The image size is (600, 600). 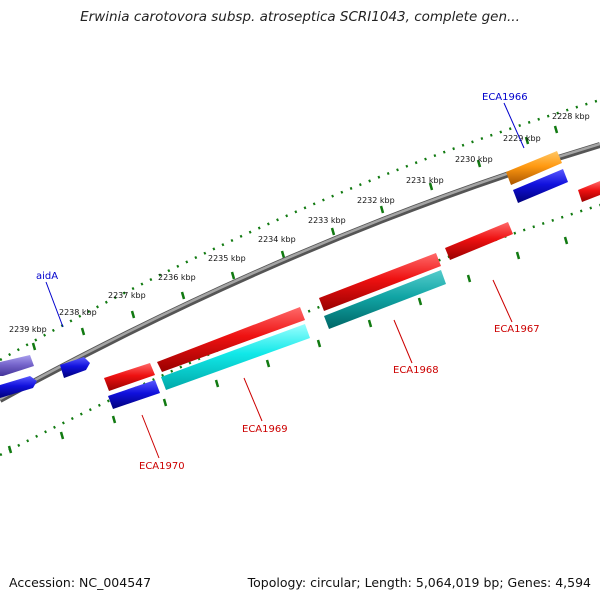 I want to click on gene-forward-red-edge, so click(x=589, y=191).